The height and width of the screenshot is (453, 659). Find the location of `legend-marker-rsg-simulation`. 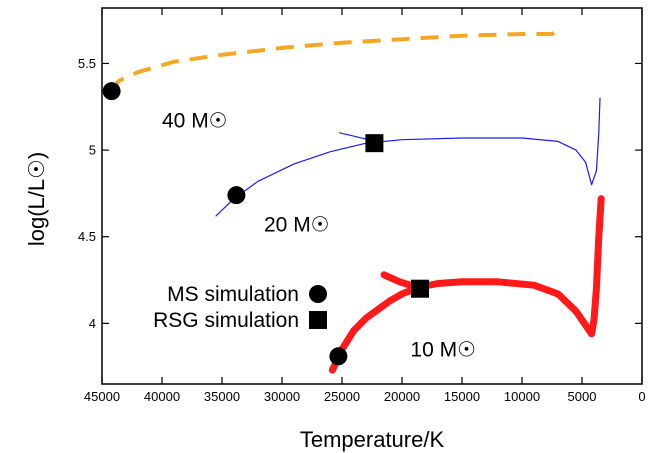

legend-marker-rsg-simulation is located at coordinates (318, 320).